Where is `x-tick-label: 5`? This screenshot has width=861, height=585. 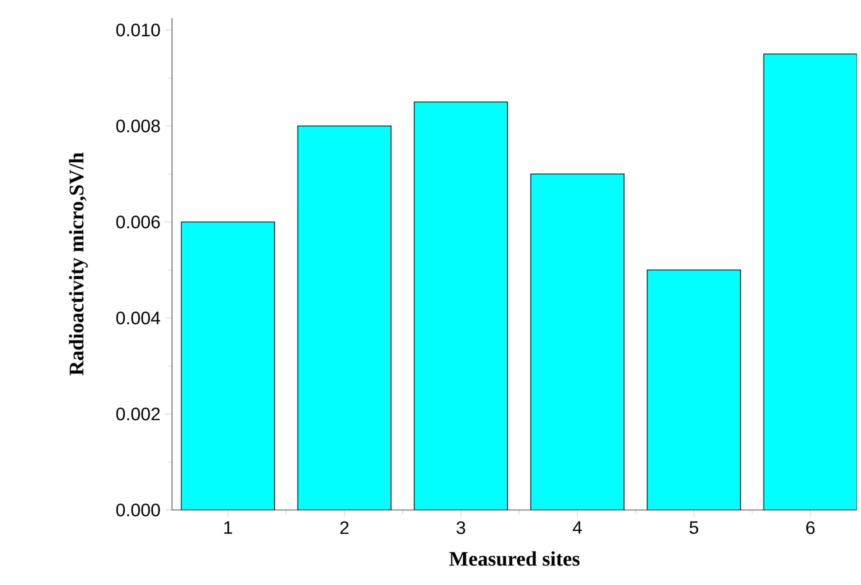
x-tick-label: 5 is located at coordinates (694, 527).